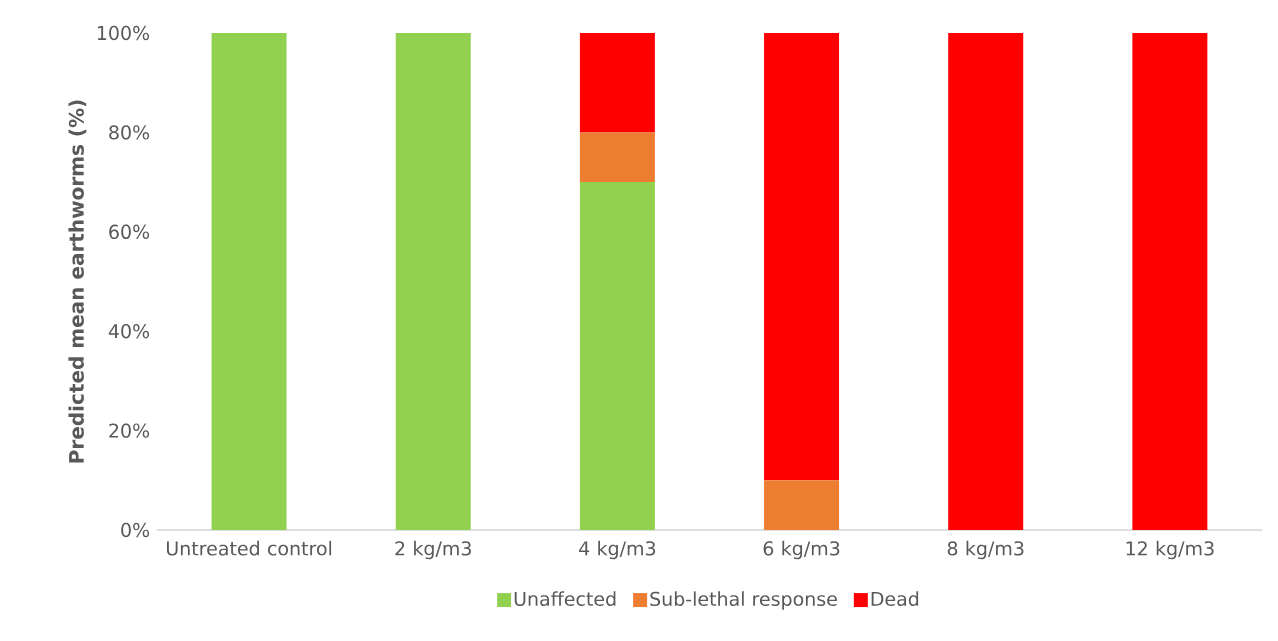  Describe the element at coordinates (249, 548) in the screenshot. I see `x-tick-label: Untreated control` at that location.